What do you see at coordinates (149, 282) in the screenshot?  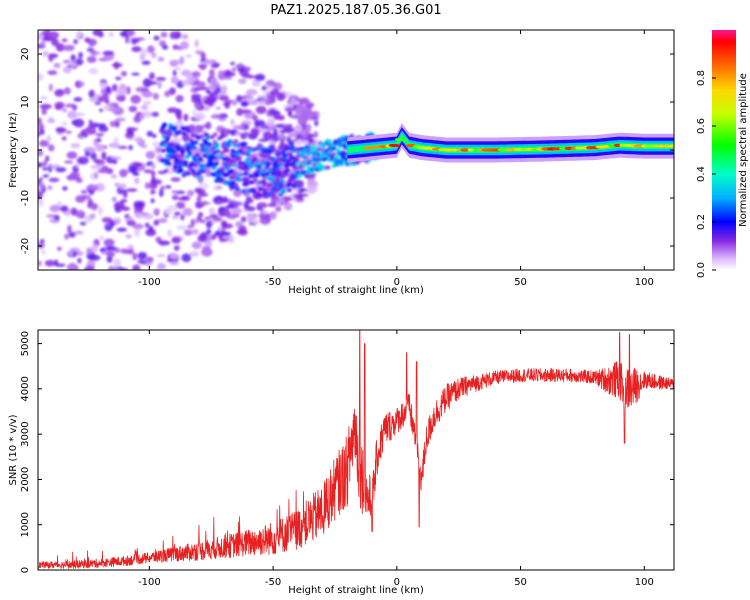 I see `x-tick-label: -100` at bounding box center [149, 282].